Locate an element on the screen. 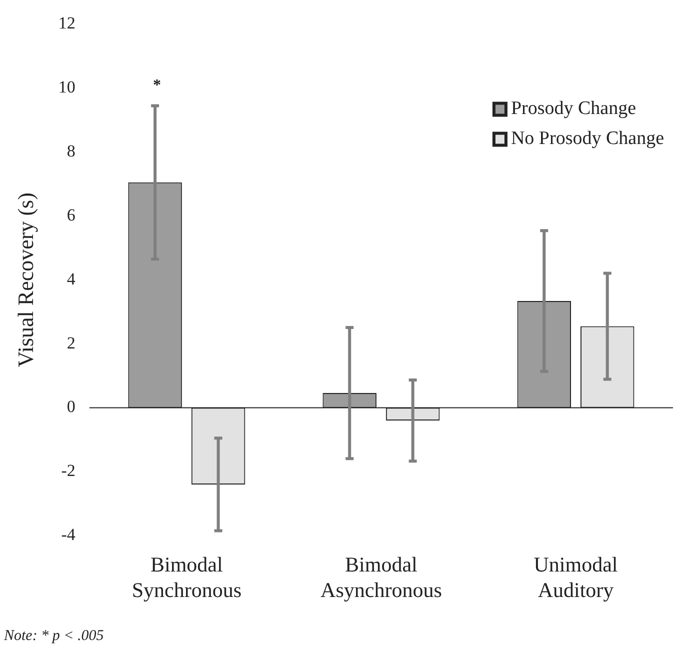 The height and width of the screenshot is (652, 683). x-tick-label: Bimodal Synchronous is located at coordinates (187, 577).